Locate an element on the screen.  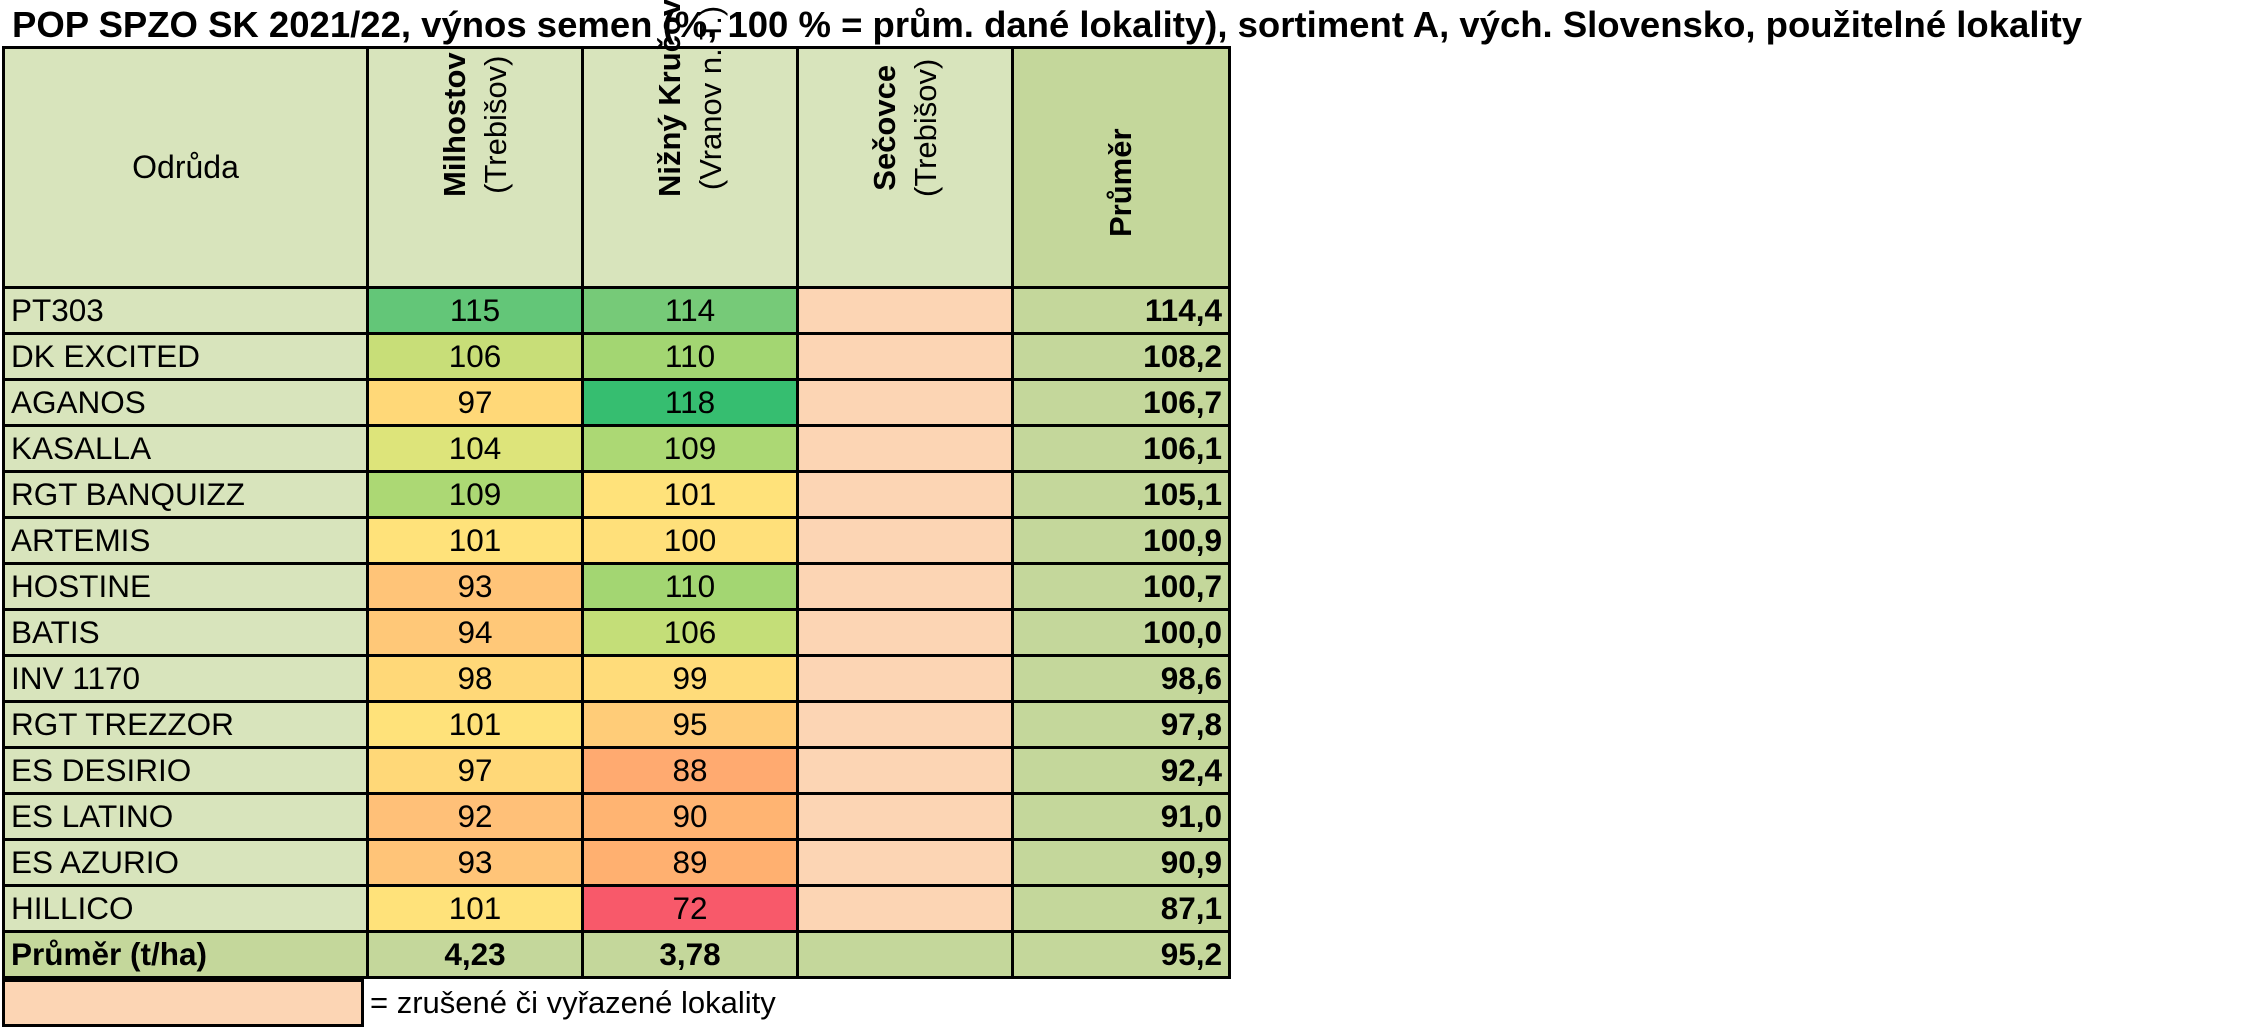
average-label: Průměr is located at coordinates (1120, 182).